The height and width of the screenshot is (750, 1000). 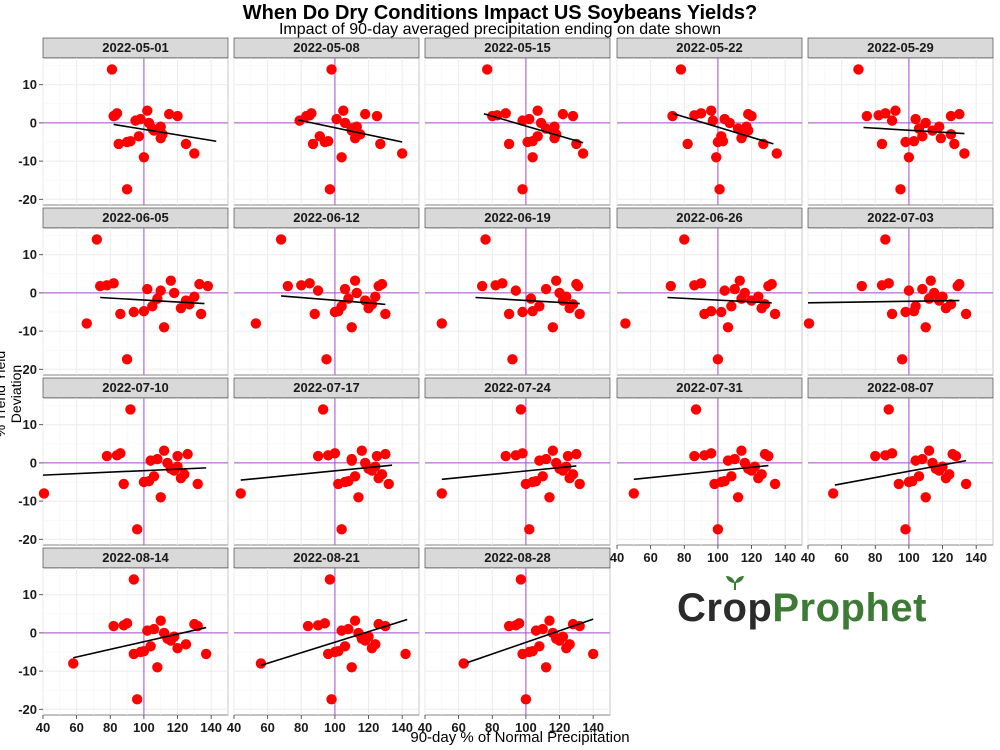 I want to click on facet-strip-label: 2022-05-08, so click(x=326, y=47).